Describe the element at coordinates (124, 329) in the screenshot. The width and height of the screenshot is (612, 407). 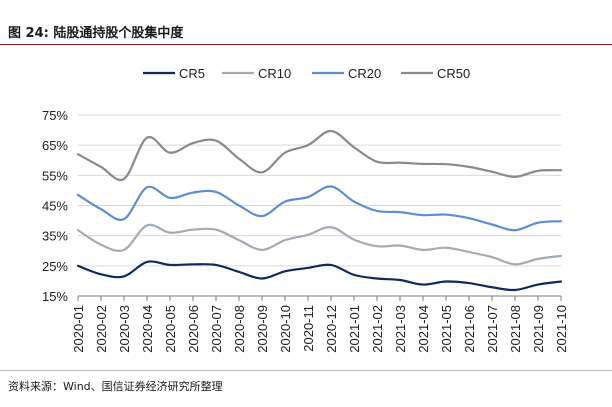
I see `x-tick-label: 2020-03` at that location.